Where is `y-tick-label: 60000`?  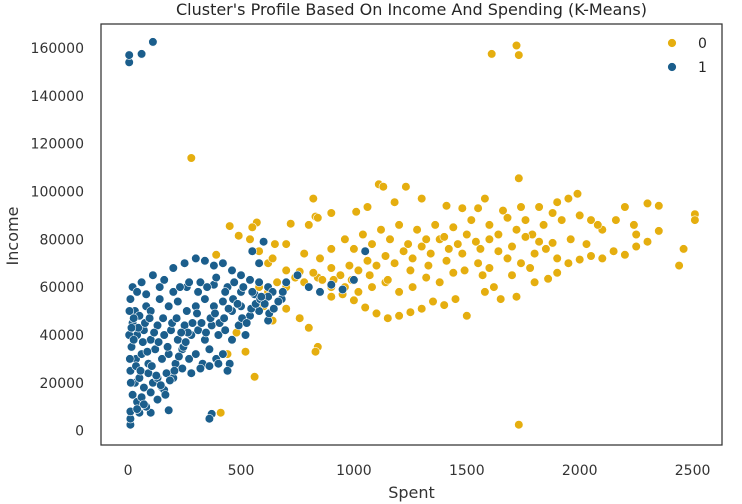
y-tick-label: 60000 is located at coordinates (61, 288).